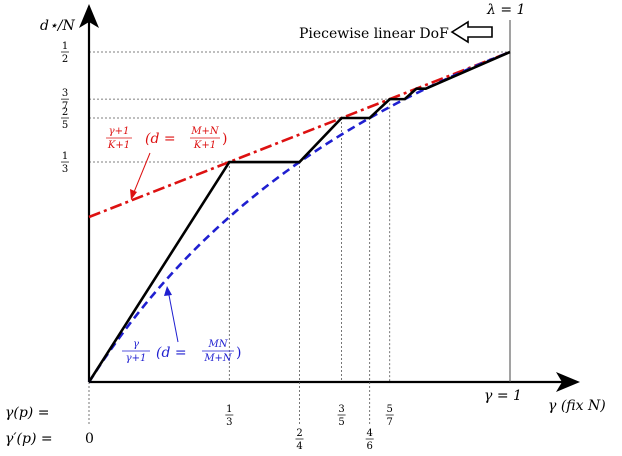 The height and width of the screenshot is (456, 622). What do you see at coordinates (503, 396) in the screenshot?
I see `gamma-end-label: γ = 1` at bounding box center [503, 396].